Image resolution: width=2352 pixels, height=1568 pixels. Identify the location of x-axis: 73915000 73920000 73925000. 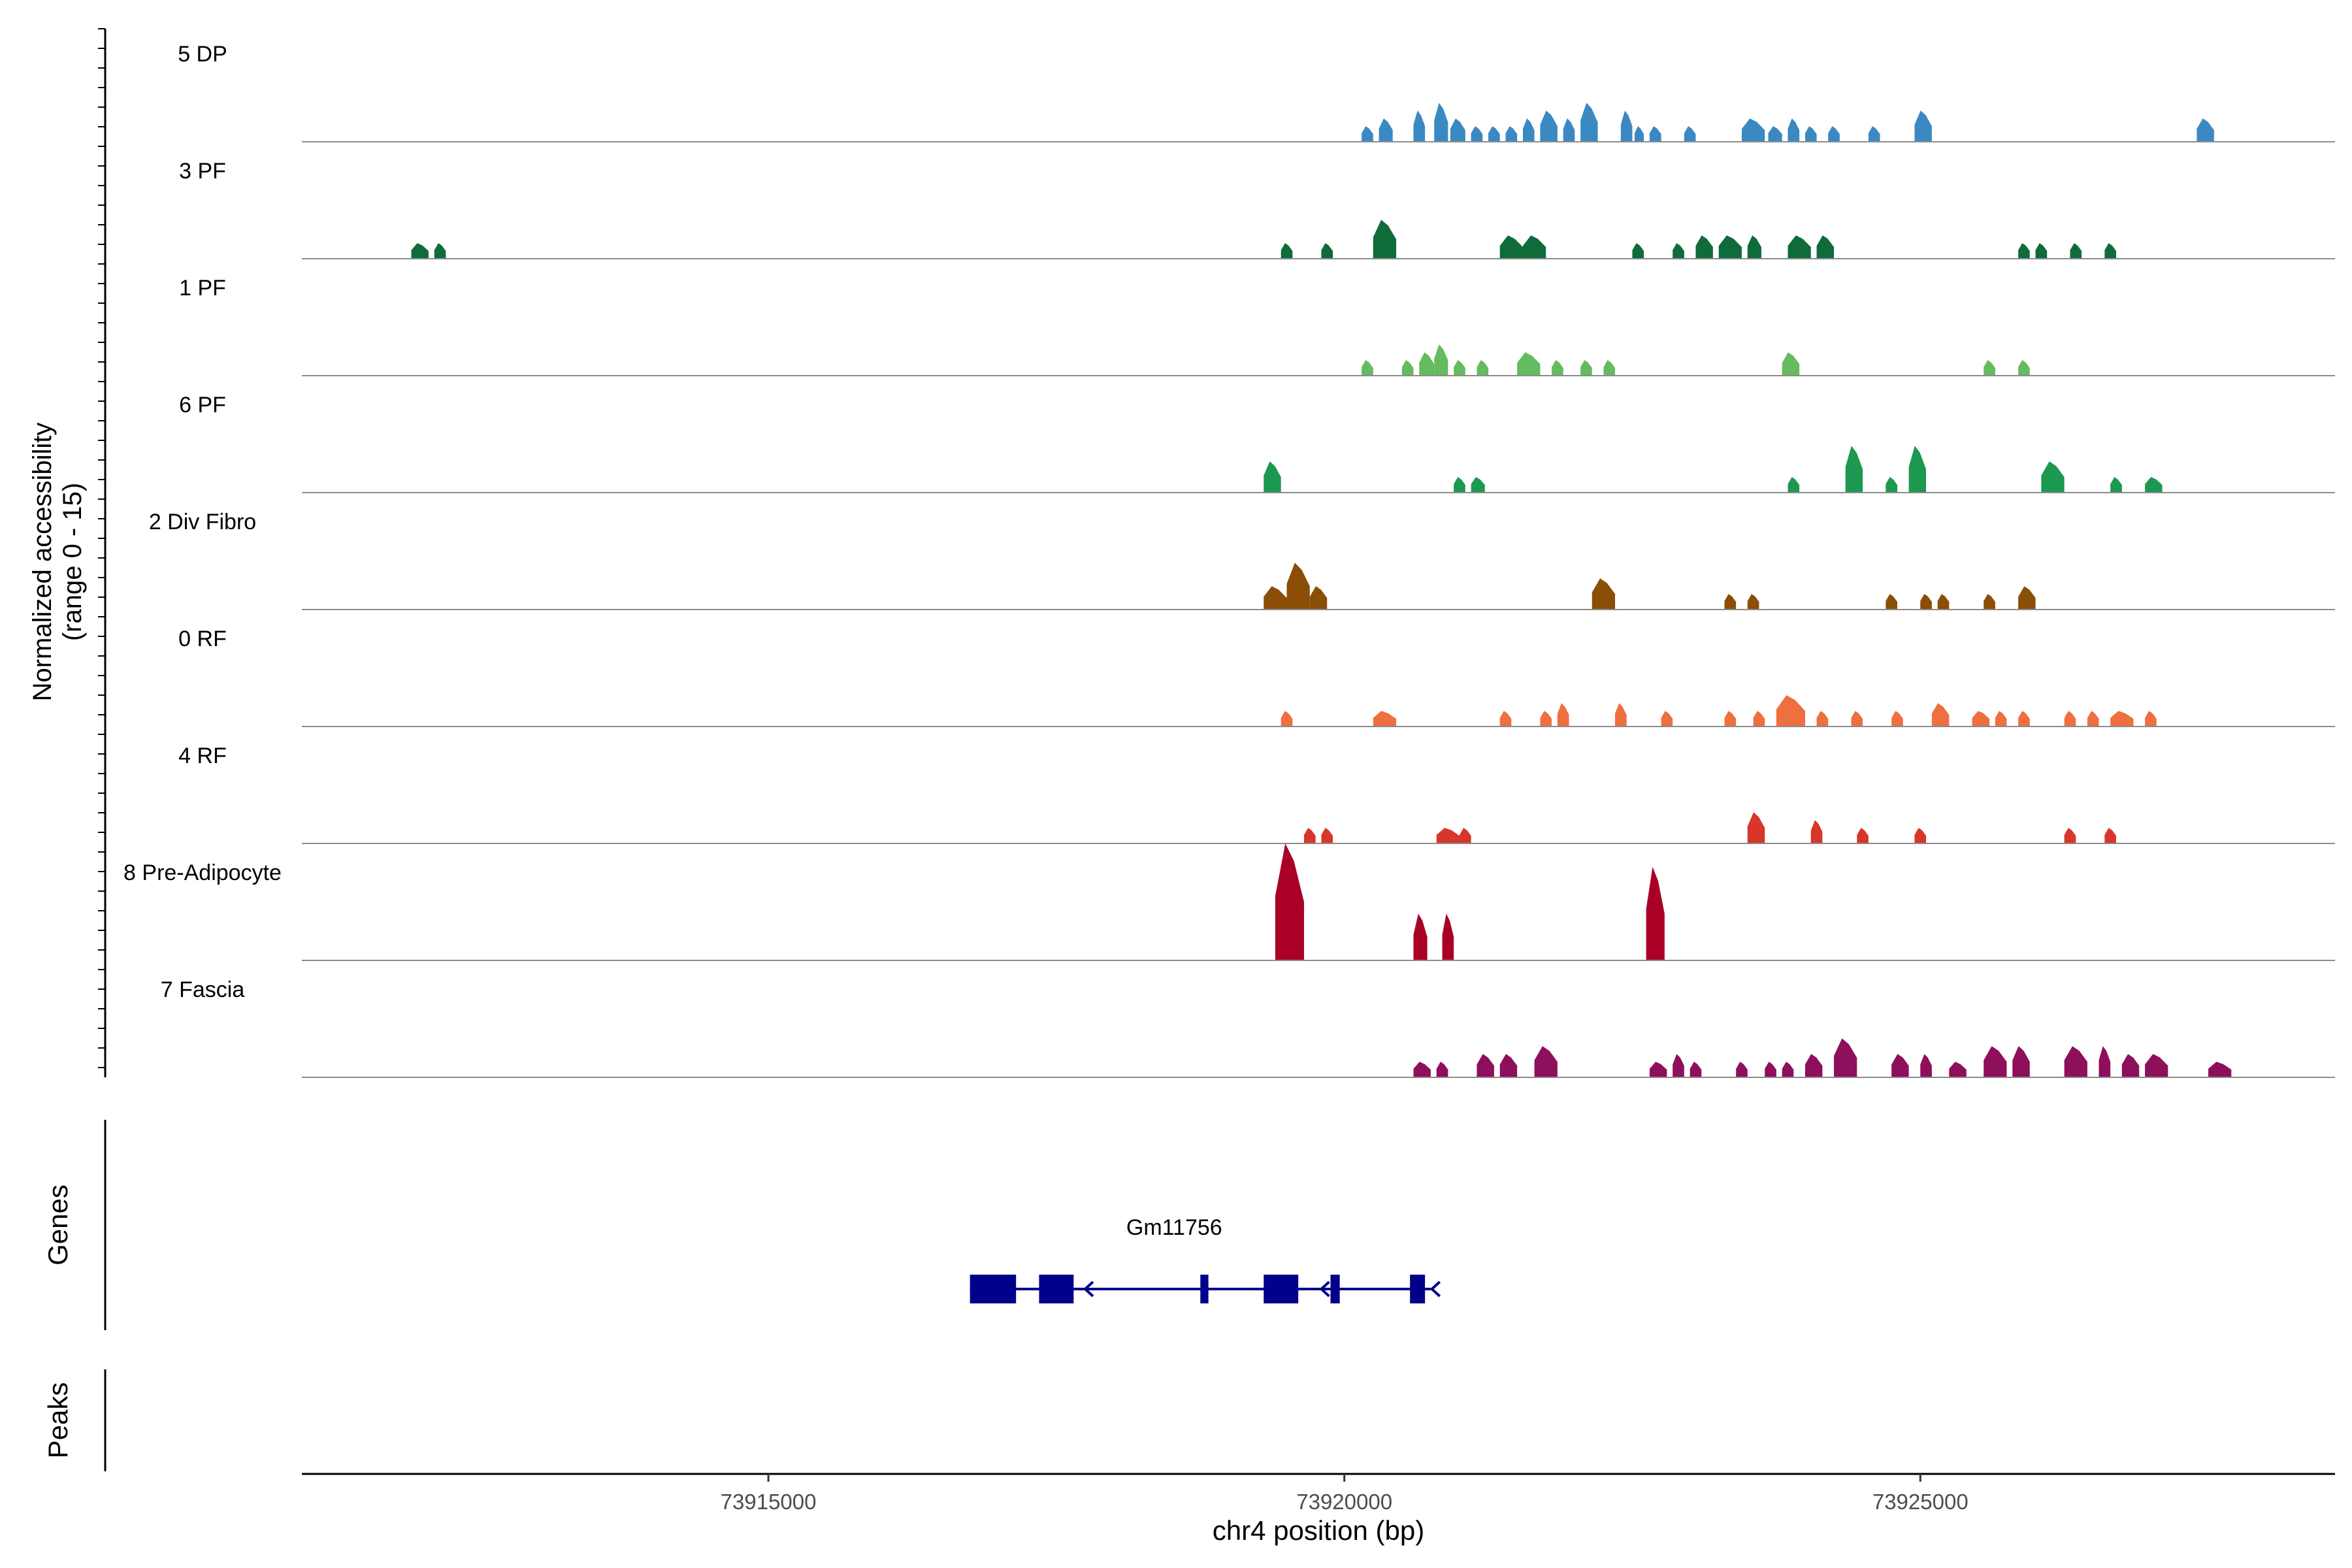
(1318, 1493).